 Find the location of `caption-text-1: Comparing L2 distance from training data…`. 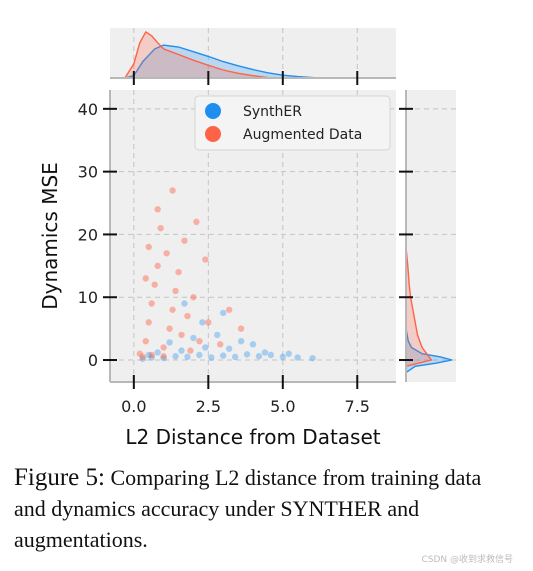

caption-text-1: Comparing L2 distance from training data… is located at coordinates (248, 493).